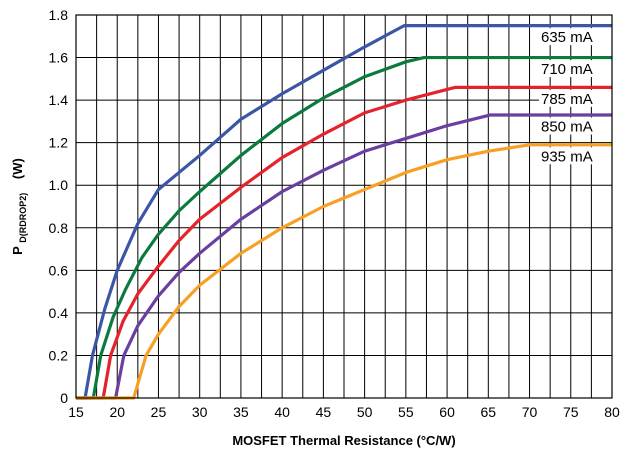  I want to click on y-tick-label: 1.0, so click(59, 185).